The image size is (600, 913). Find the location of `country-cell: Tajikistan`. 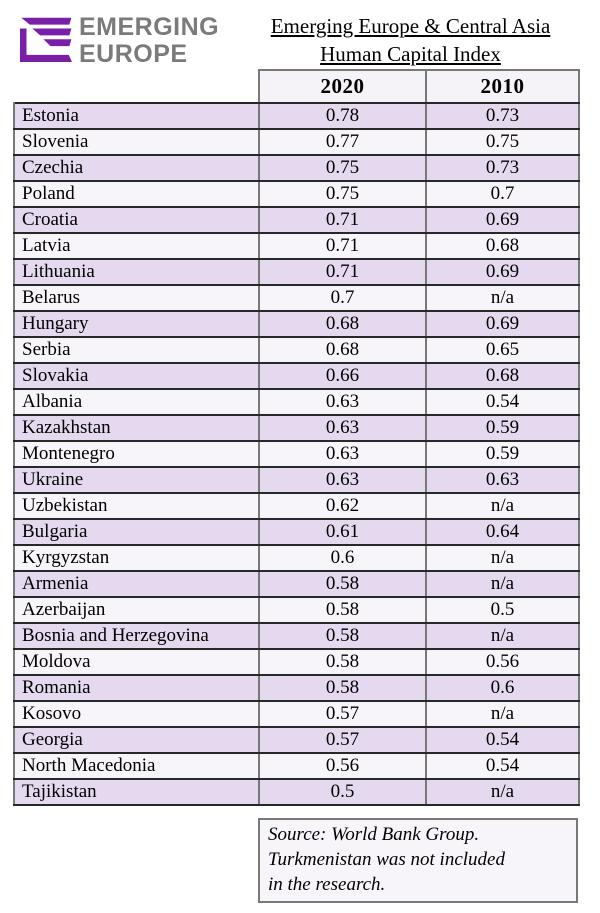

country-cell: Tajikistan is located at coordinates (136, 792).